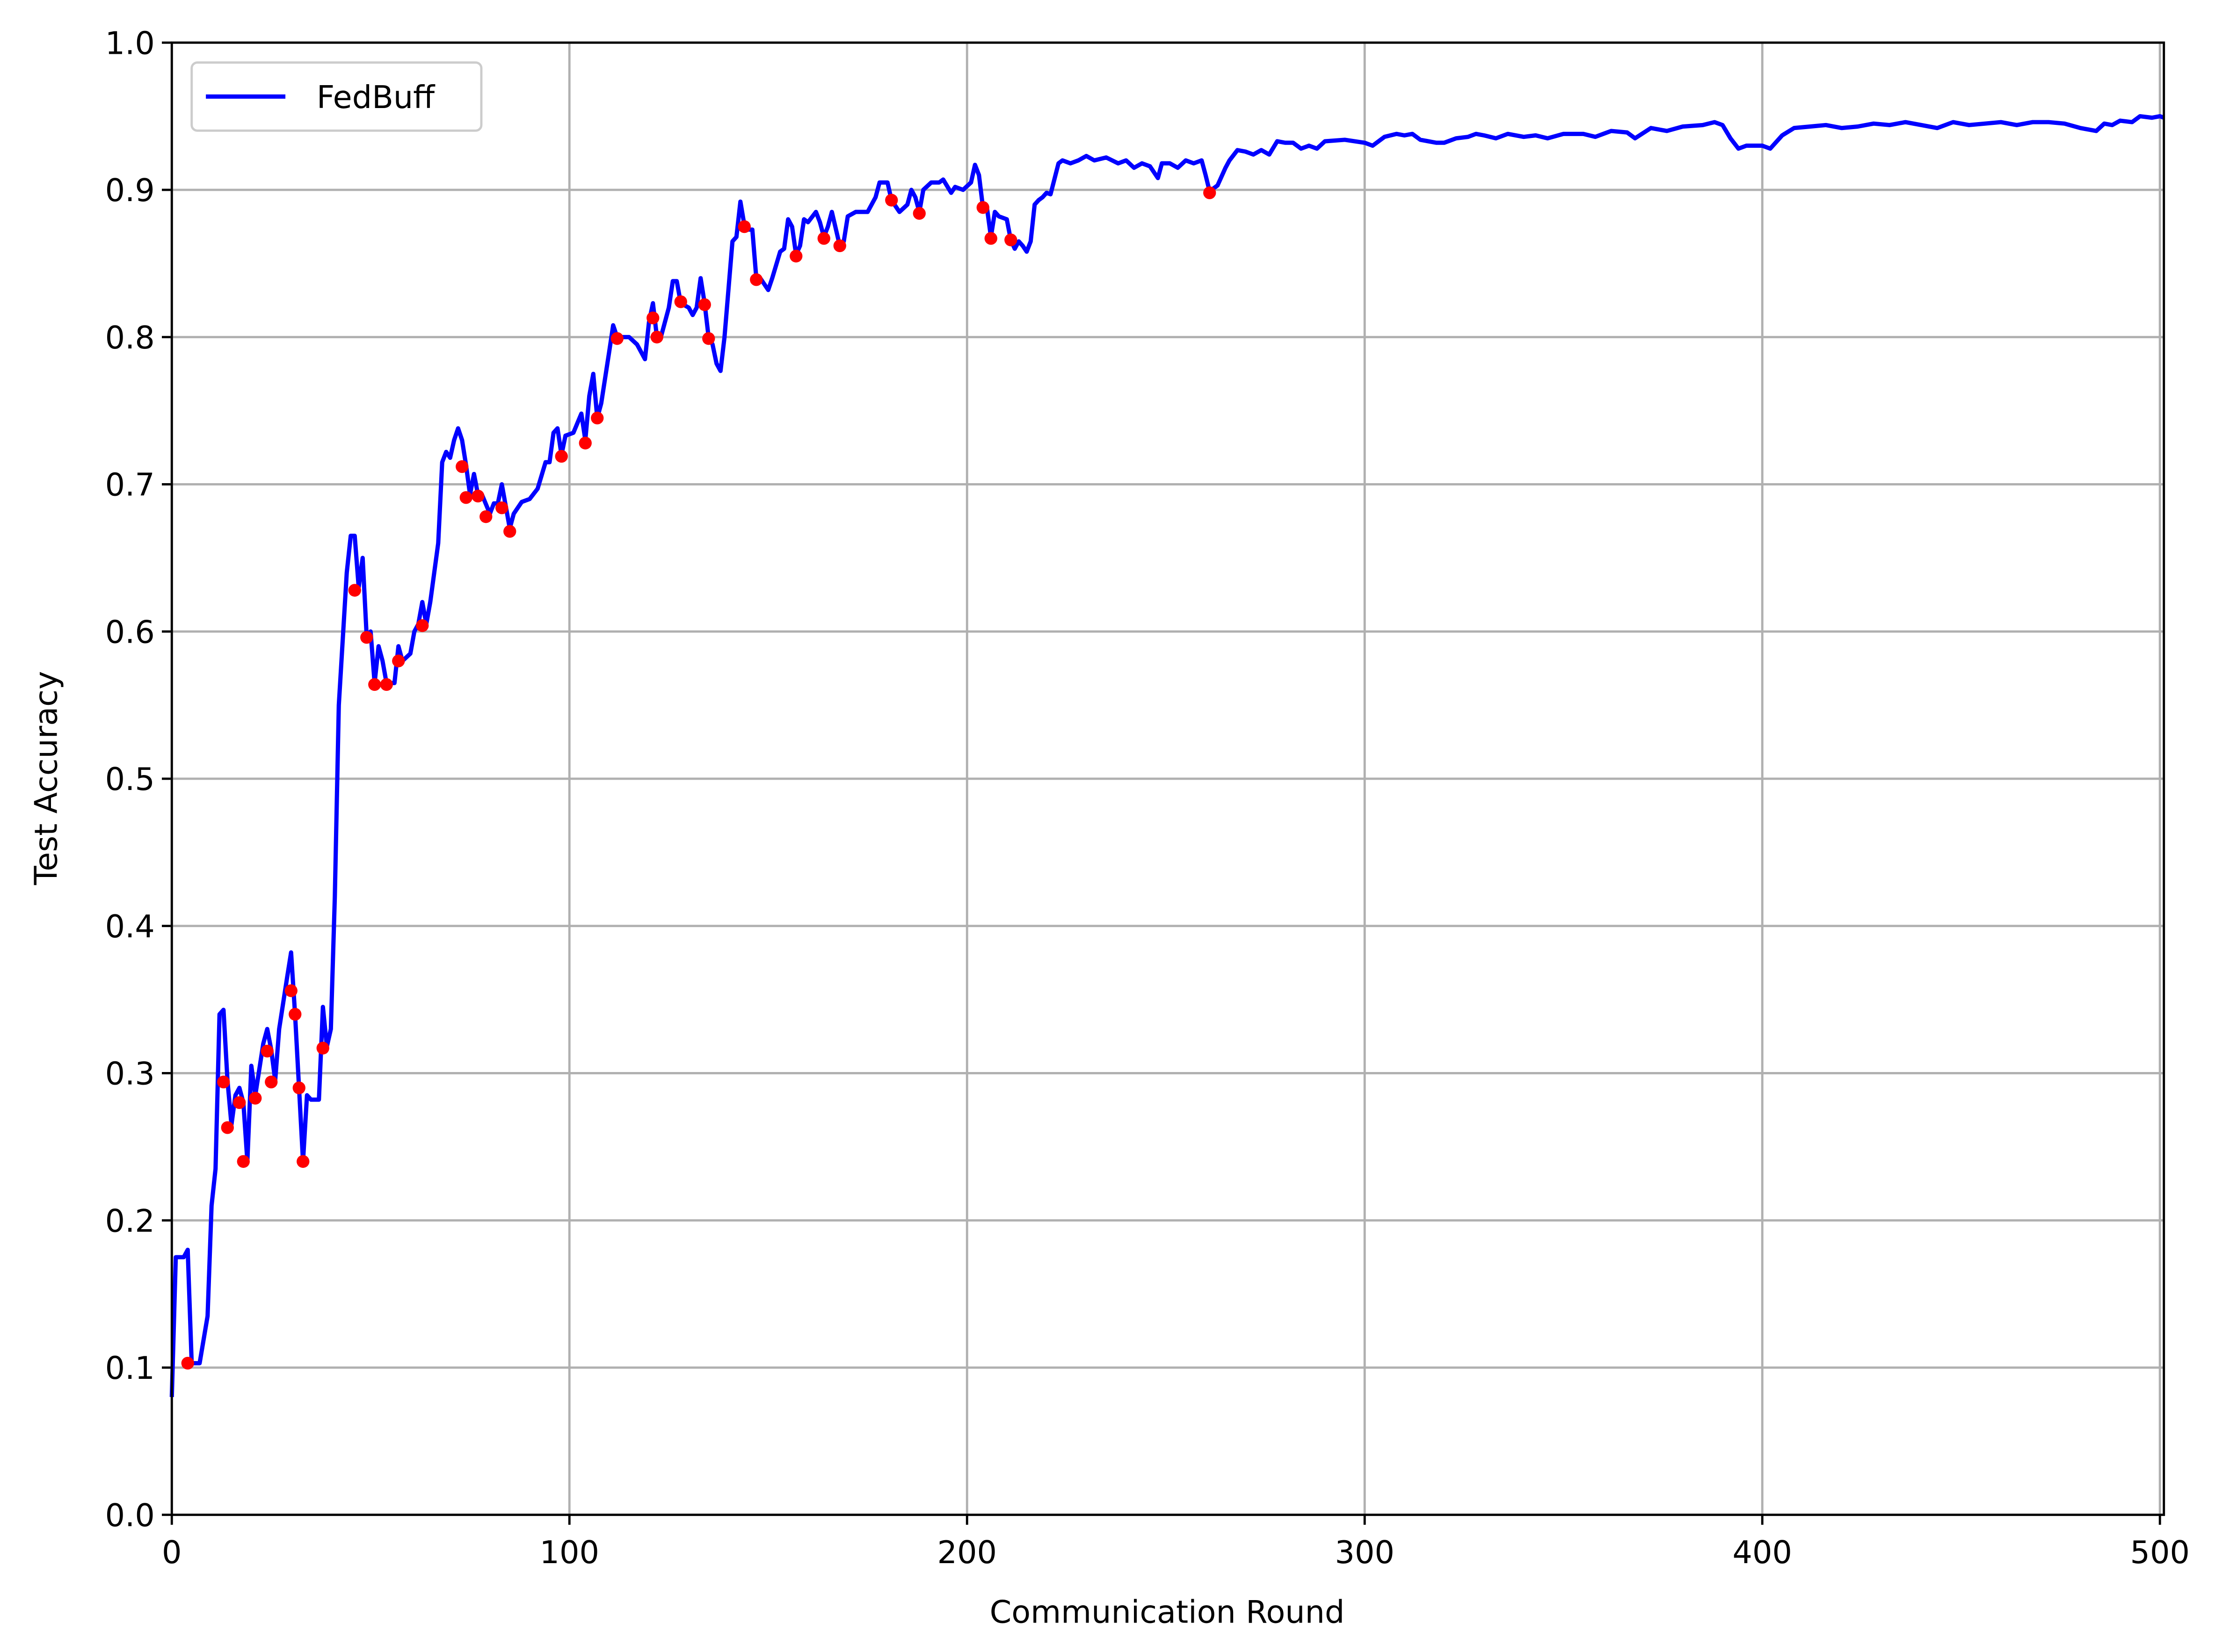 This screenshot has width=2215, height=1652. Describe the element at coordinates (1762, 1552) in the screenshot. I see `x-tick-label: 400` at that location.